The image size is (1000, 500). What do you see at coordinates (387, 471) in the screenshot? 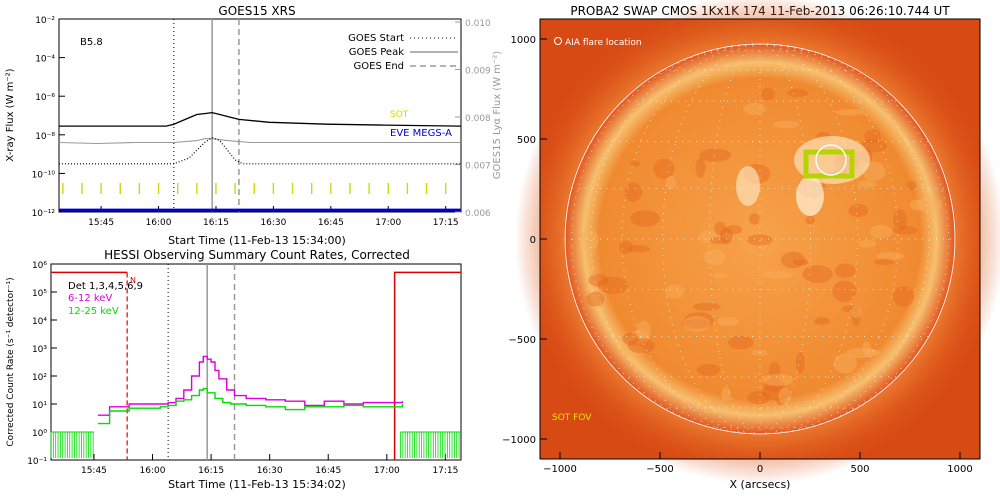
I see `hessi-xtick-label: 17:00` at bounding box center [387, 471].